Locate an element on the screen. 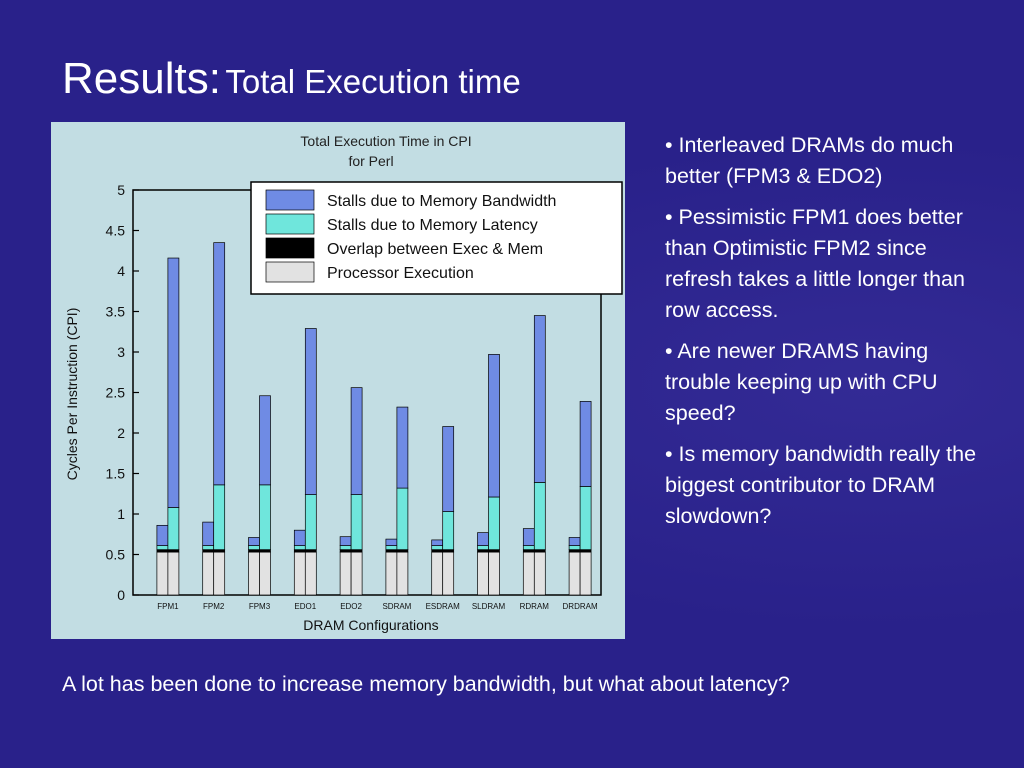 The height and width of the screenshot is (768, 1024). legend-label: Stalls due to Memory Bandwidth is located at coordinates (441, 201).